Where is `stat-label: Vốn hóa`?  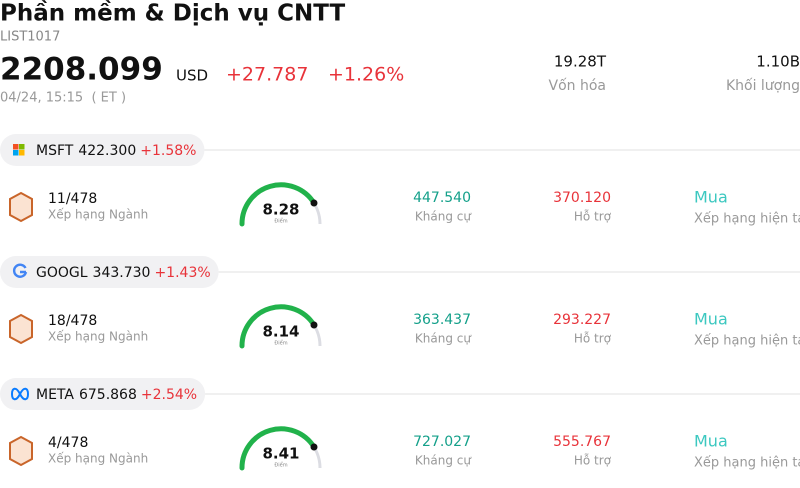
stat-label: Vốn hóa is located at coordinates (577, 85).